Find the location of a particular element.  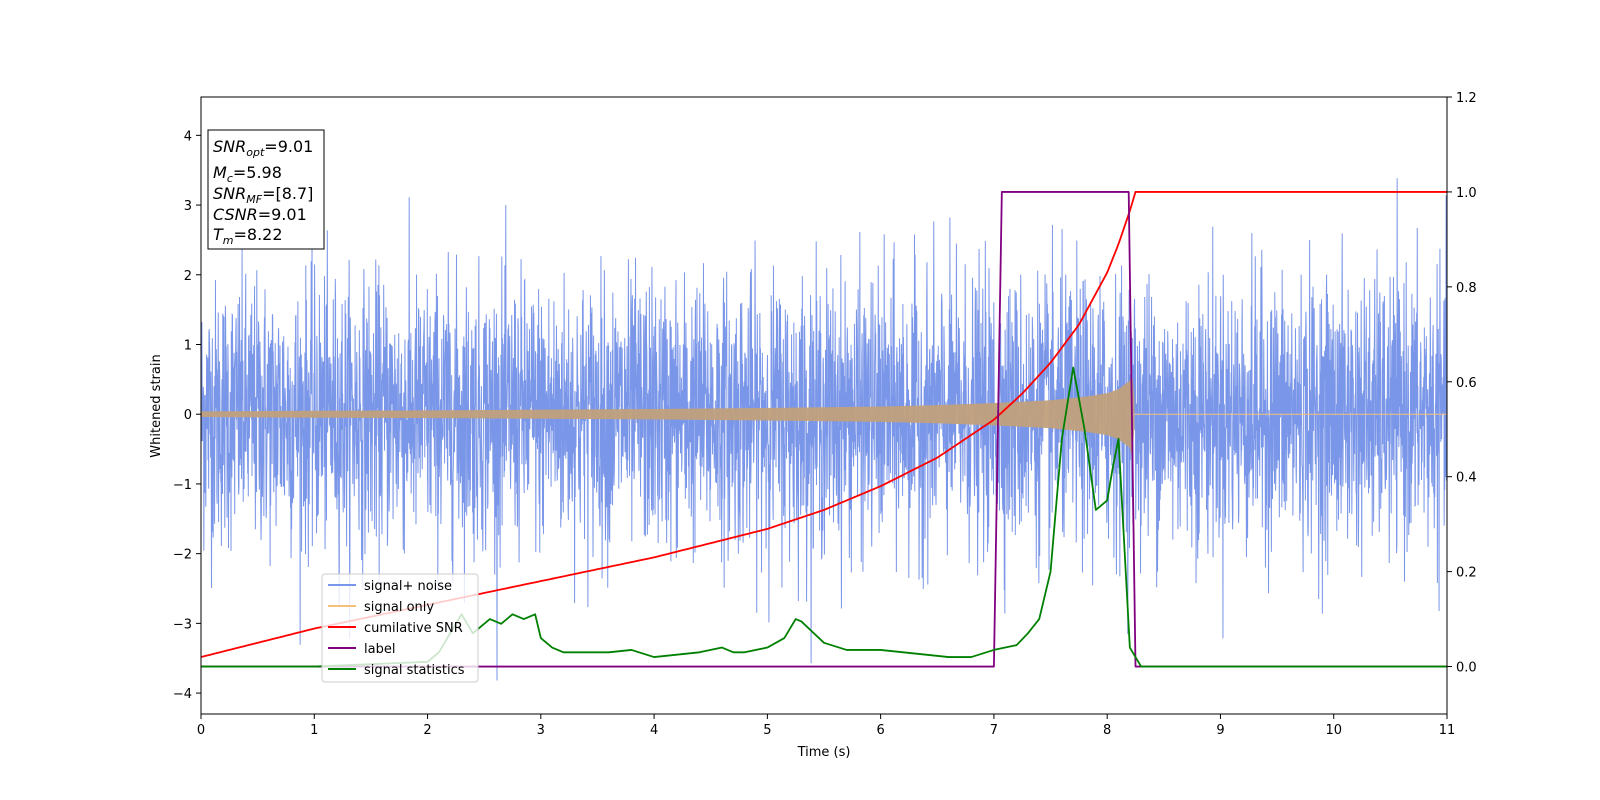

y-tick-label-1: −3 is located at coordinates (182, 624).